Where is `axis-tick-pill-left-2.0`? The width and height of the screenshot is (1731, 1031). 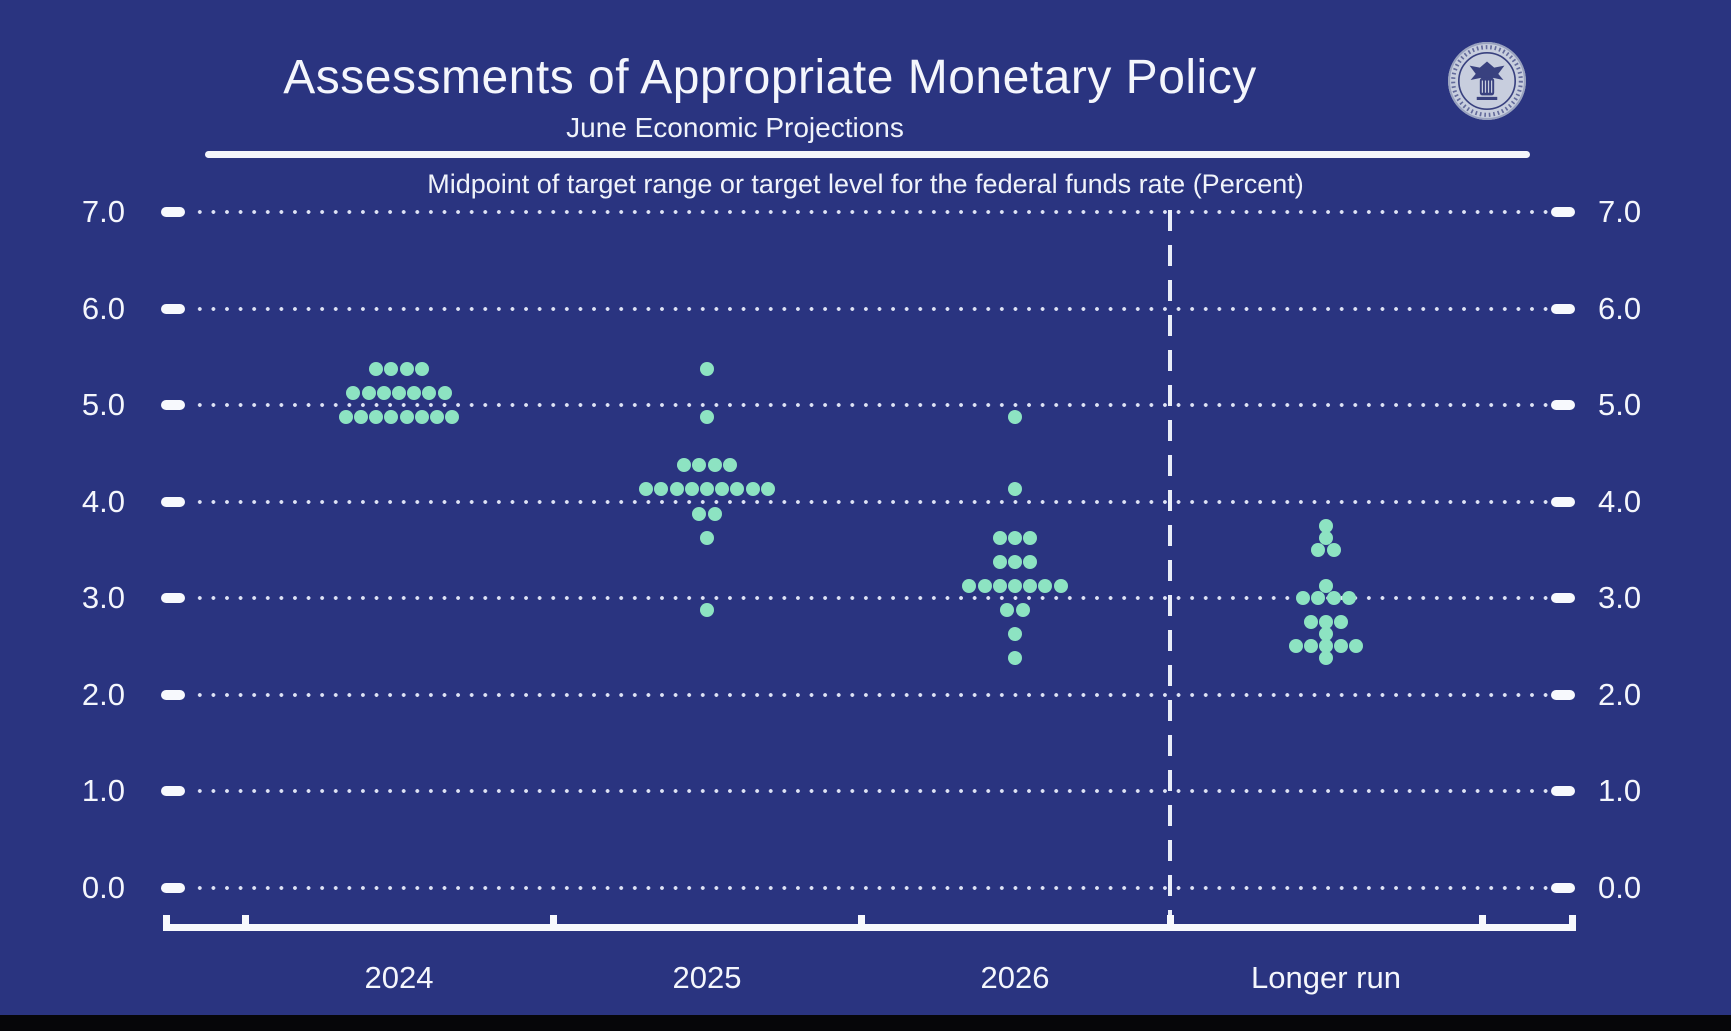 axis-tick-pill-left-2.0 is located at coordinates (173, 694).